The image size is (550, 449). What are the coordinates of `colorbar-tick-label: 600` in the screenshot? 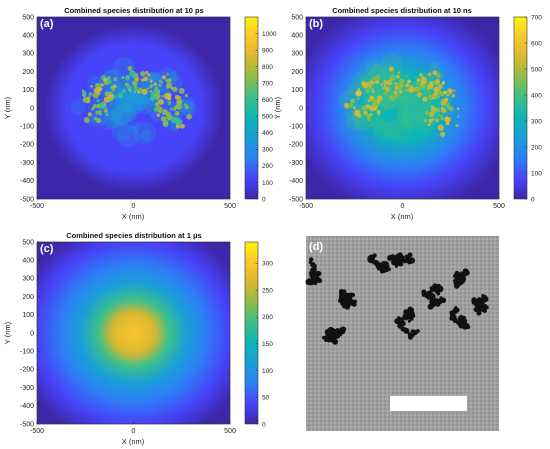 It's located at (267, 100).